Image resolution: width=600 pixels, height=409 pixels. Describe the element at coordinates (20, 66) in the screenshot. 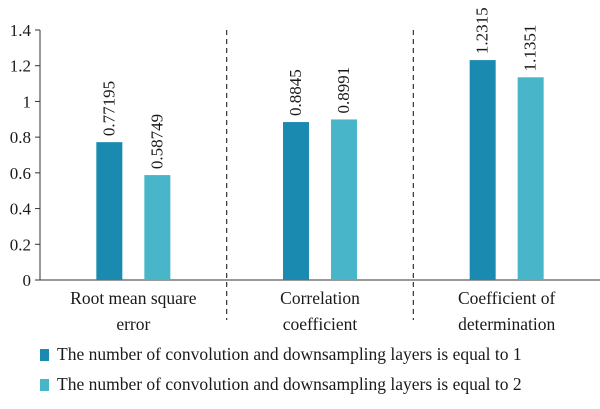

I see `y-tick-label: 1.2` at that location.